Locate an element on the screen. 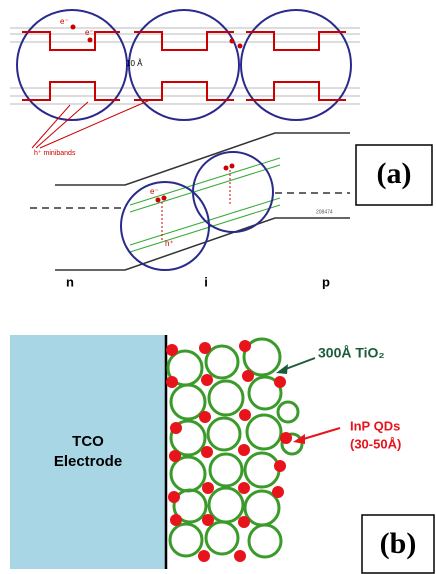 This screenshot has height=574, width=436. figure-code: 208474 is located at coordinates (324, 212).